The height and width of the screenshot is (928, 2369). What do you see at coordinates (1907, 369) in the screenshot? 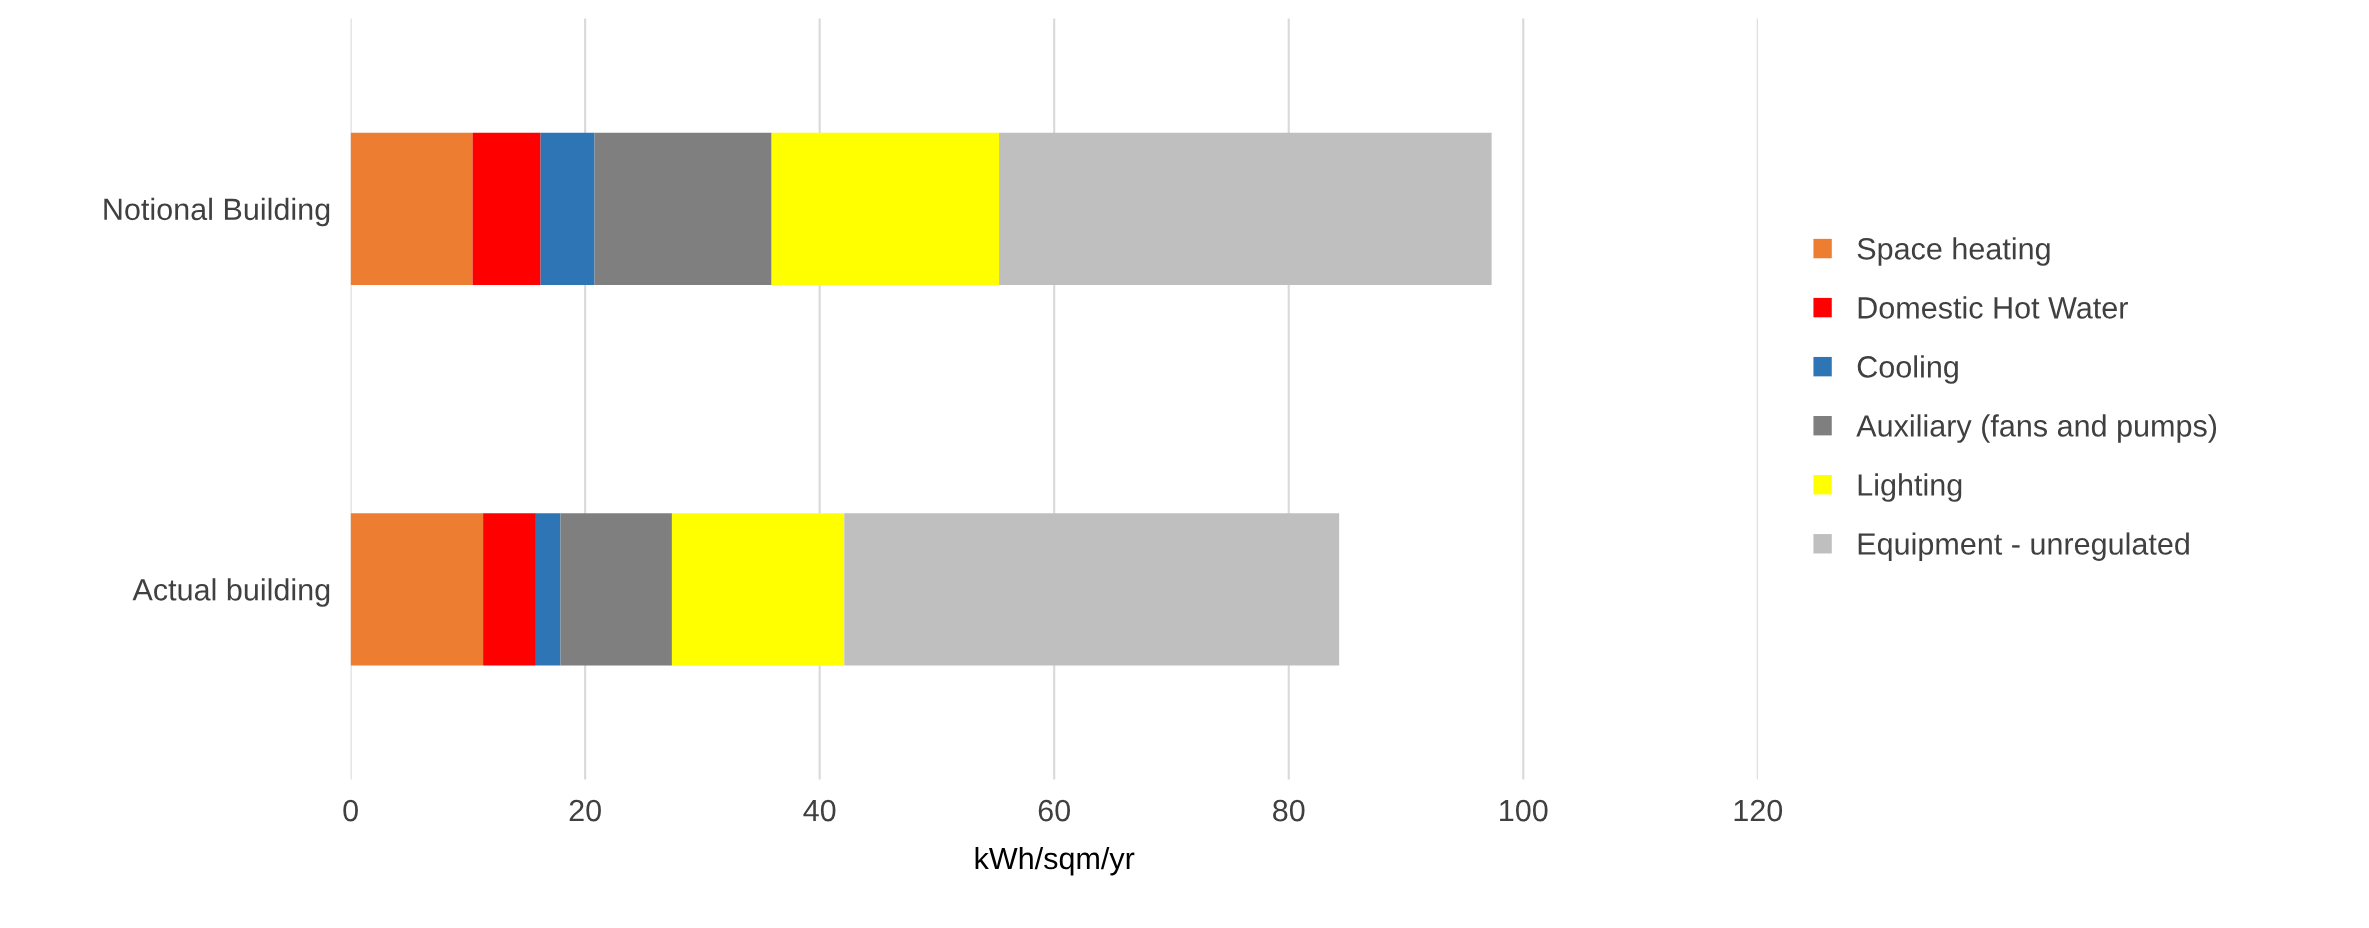
I see `legend-label: Cooling` at bounding box center [1907, 369].